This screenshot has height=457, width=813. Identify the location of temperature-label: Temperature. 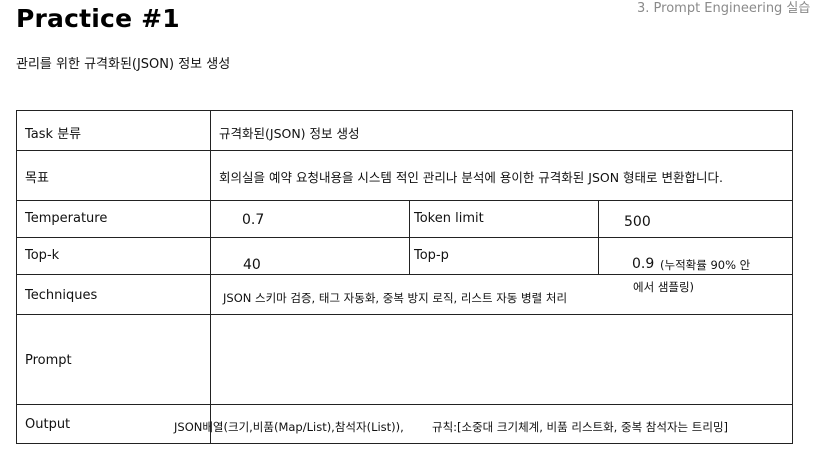
(66, 218).